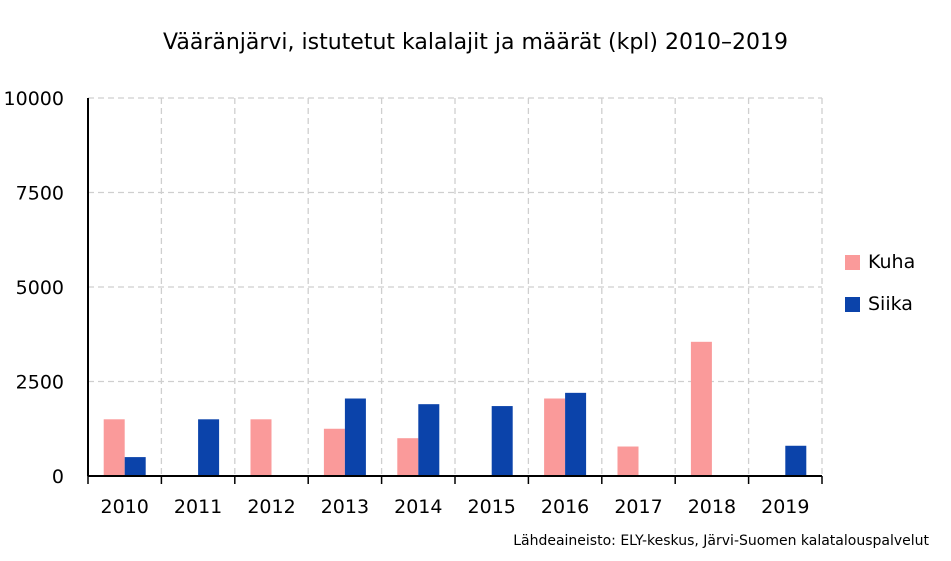 The image size is (951, 561). I want to click on x-tick-label: 2019, so click(785, 507).